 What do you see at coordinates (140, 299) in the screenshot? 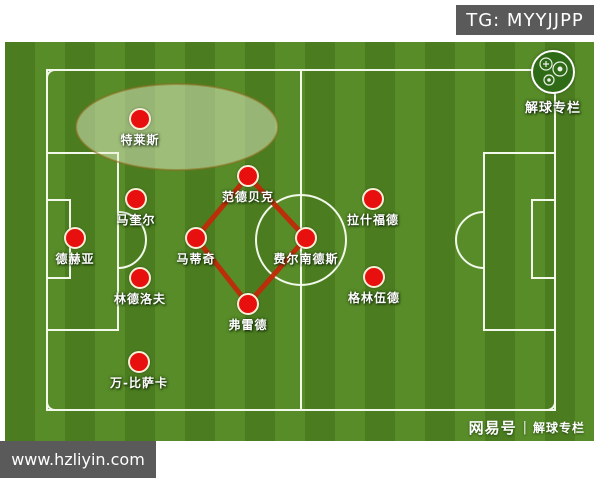
I see `player-name-label: 林德洛夫` at bounding box center [140, 299].